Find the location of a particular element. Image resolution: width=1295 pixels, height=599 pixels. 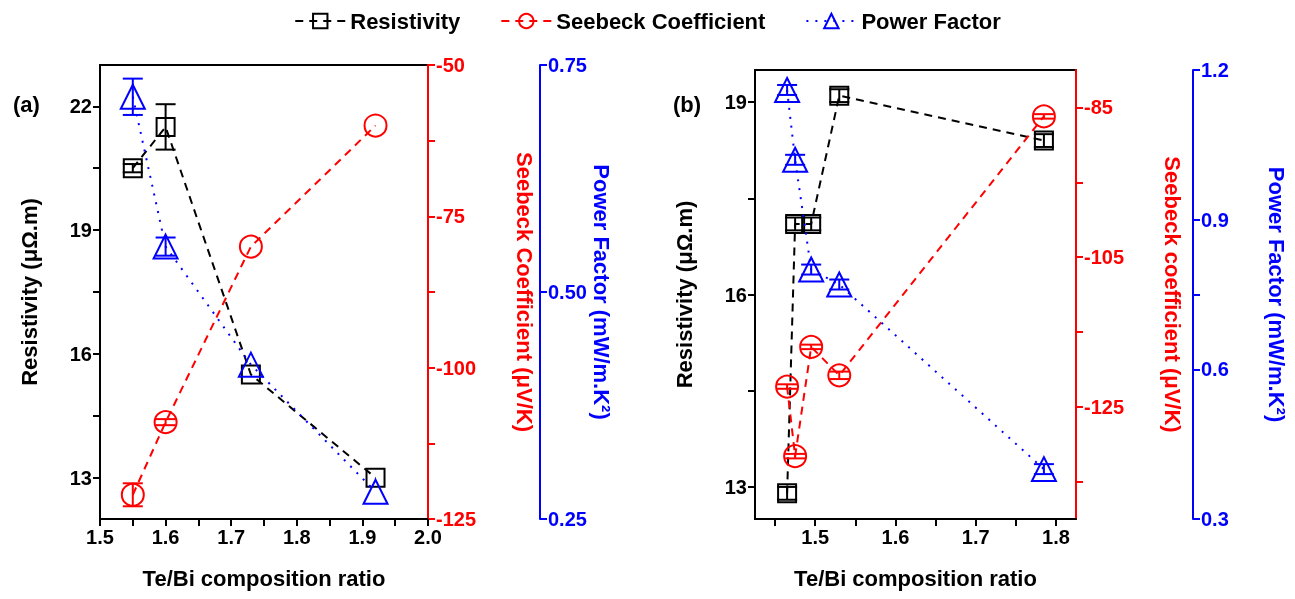

y2-tick-label: -75 is located at coordinates (450, 216).